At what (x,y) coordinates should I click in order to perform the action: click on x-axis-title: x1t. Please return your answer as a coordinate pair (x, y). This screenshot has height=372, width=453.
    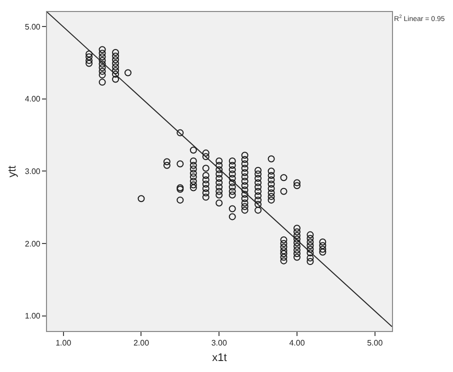
    Looking at the image, I should click on (219, 358).